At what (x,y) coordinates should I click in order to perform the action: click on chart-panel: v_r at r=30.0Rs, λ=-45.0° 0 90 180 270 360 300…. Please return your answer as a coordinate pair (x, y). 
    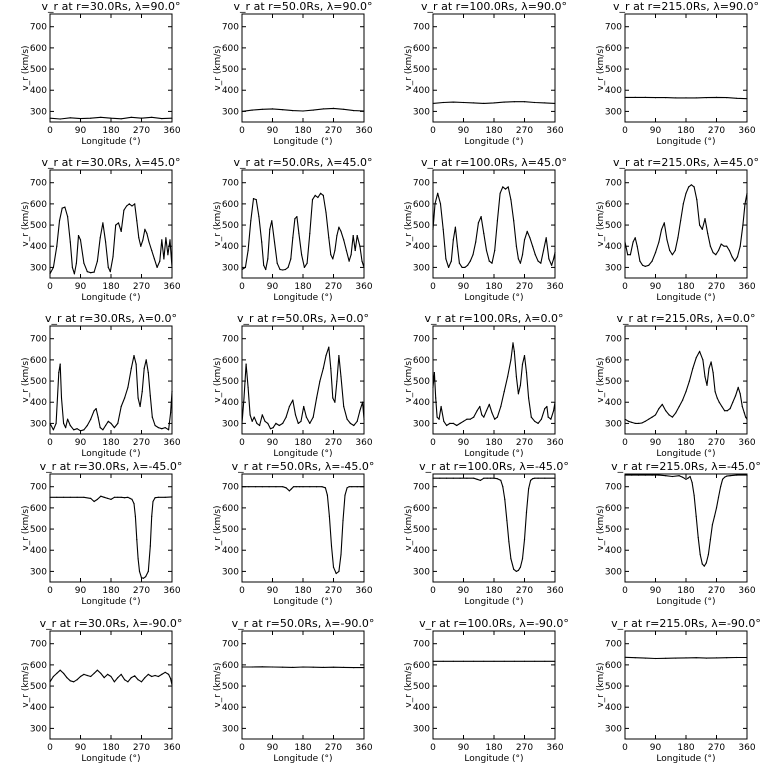
    Looking at the image, I should click on (101, 533).